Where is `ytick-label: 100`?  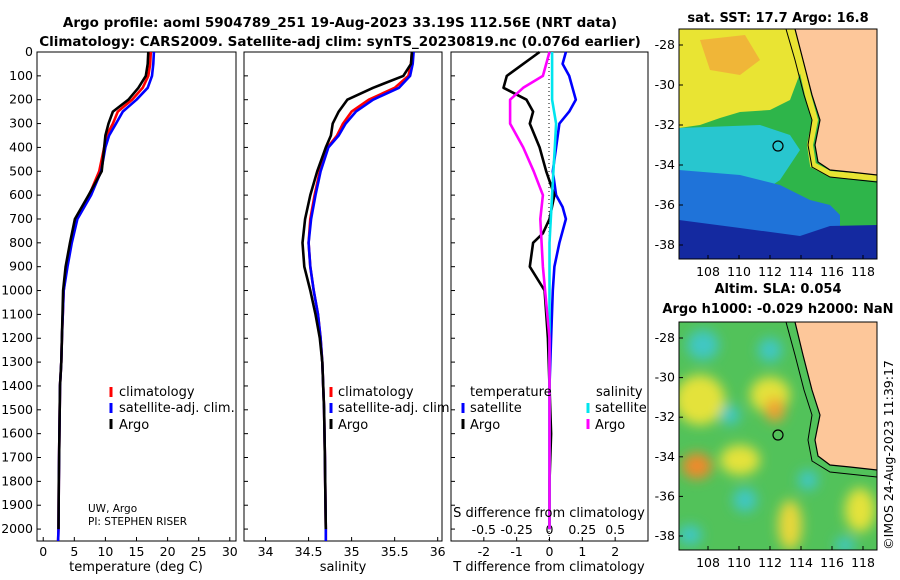 ytick-label: 100 is located at coordinates (21, 75).